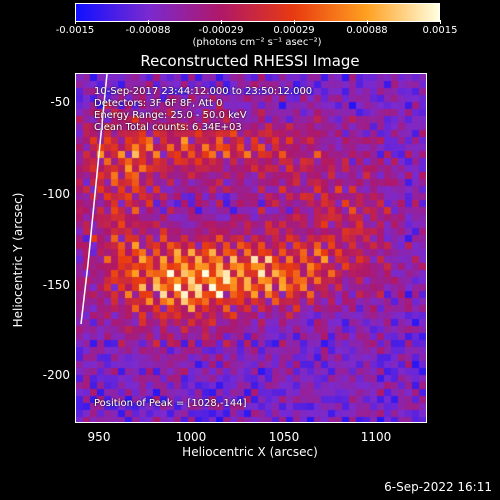 This screenshot has width=500, height=500. I want to click on plot-title: Reconstructed RHESSI Image, so click(250, 61).